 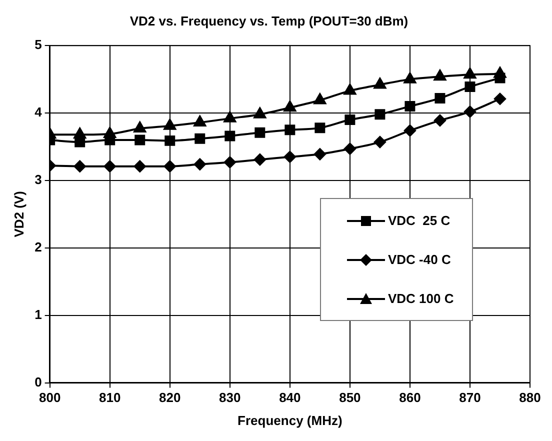 What do you see at coordinates (18, 214) in the screenshot?
I see `y-axis-title: VD2 (V)` at bounding box center [18, 214].